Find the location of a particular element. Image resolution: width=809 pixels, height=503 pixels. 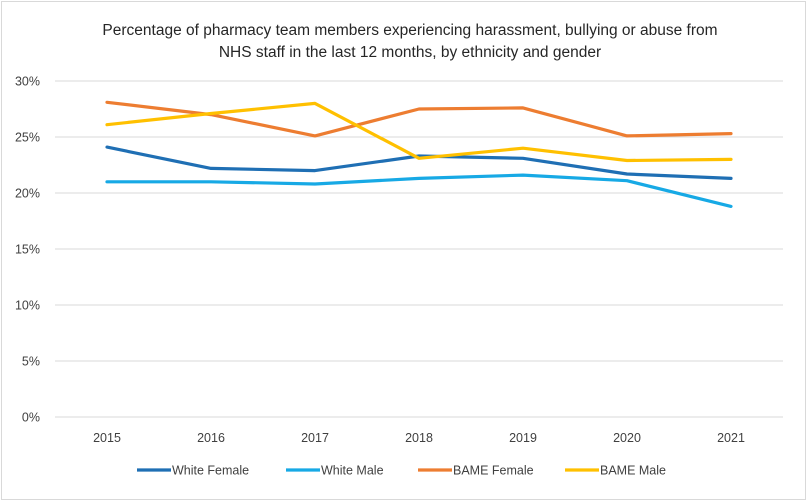

legend-label-white-female: White Female is located at coordinates (210, 471).